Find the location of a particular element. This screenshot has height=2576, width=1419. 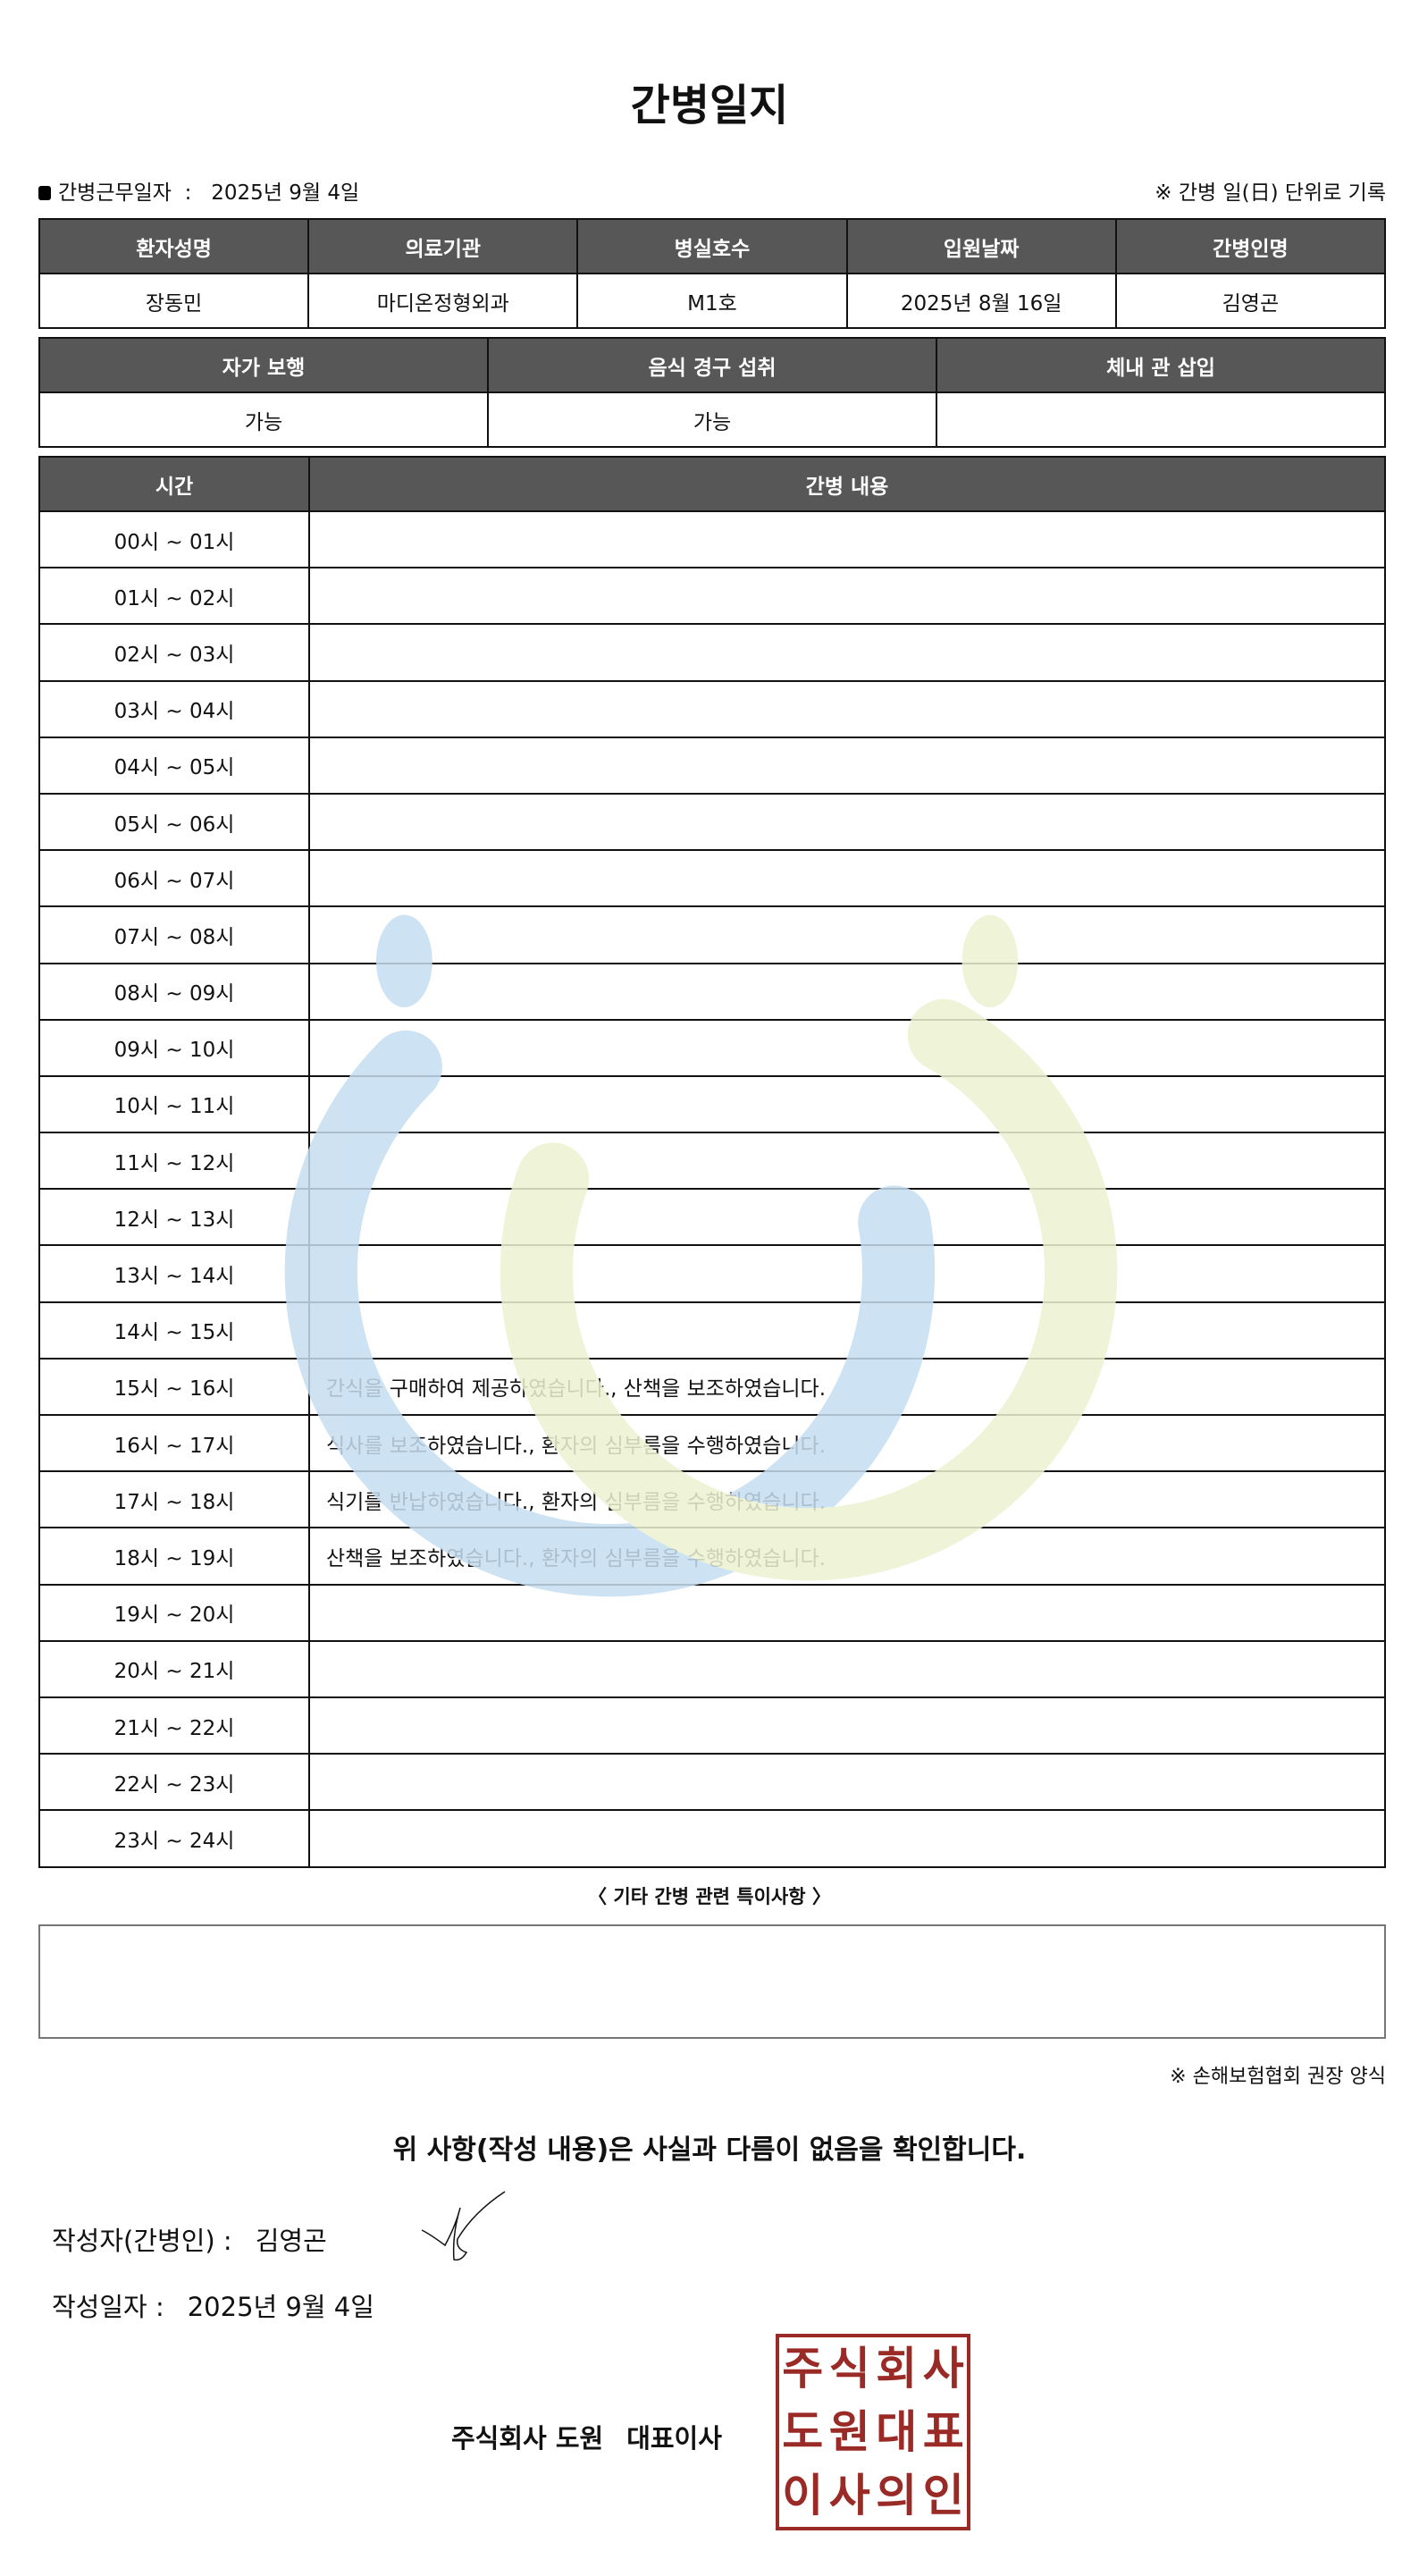

table-row: 23시 ~ 24시 is located at coordinates (712, 1839).